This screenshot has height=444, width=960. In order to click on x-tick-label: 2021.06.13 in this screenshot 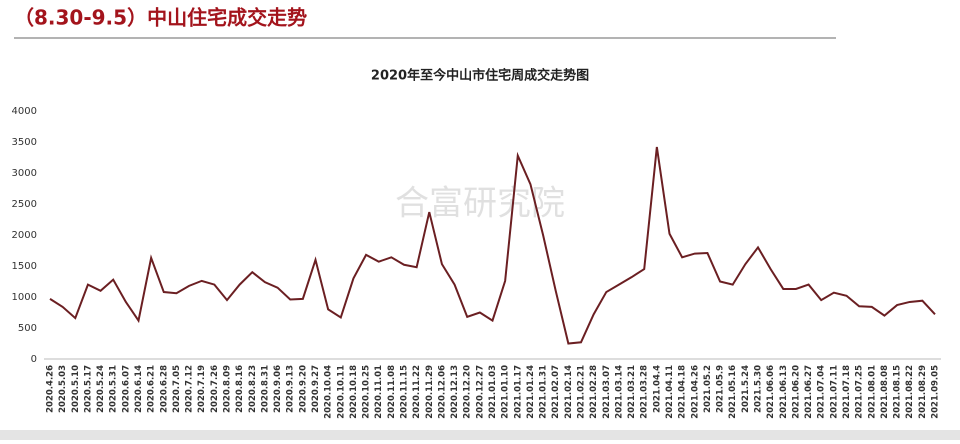, I will do `click(784, 392)`.